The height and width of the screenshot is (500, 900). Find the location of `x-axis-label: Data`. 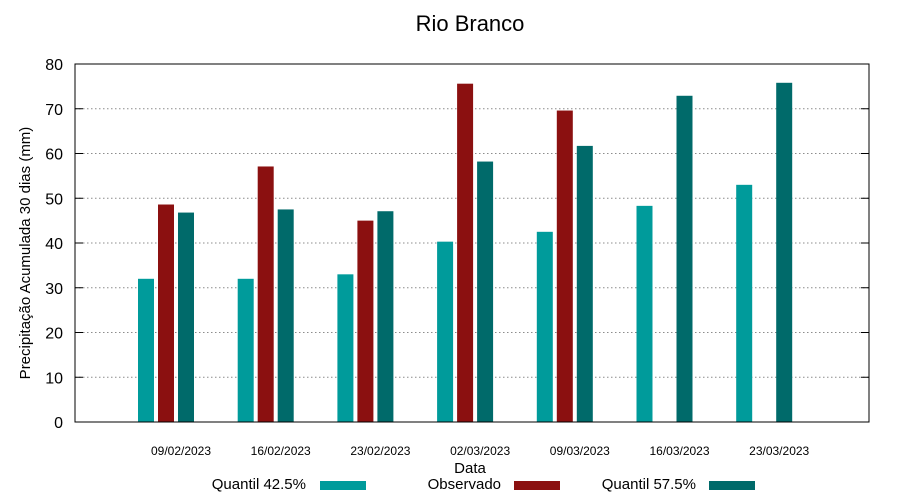

x-axis-label: Data is located at coordinates (470, 468).